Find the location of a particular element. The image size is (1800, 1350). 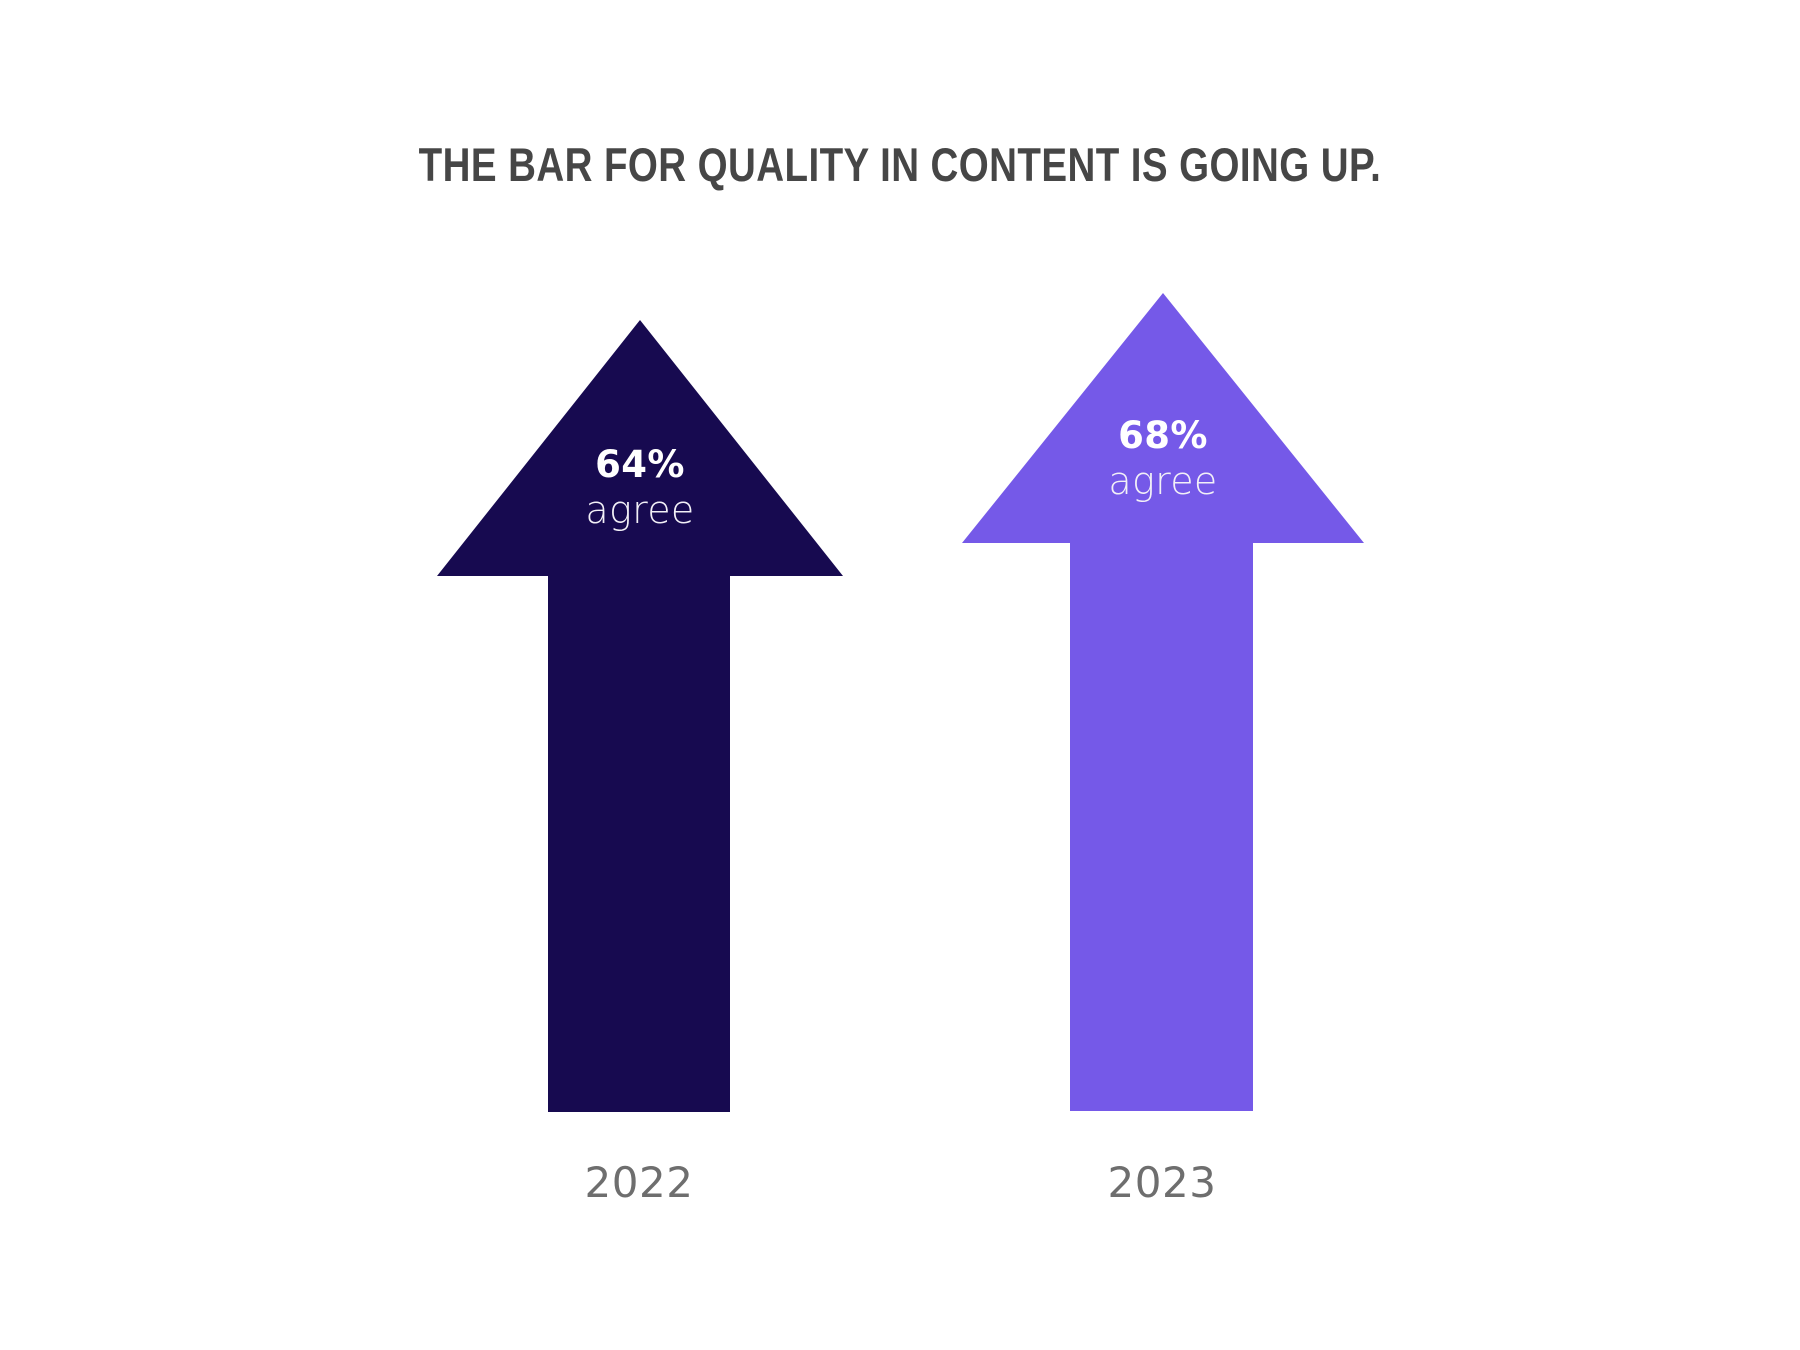

arrow-bar-2023 is located at coordinates (1163, 702).